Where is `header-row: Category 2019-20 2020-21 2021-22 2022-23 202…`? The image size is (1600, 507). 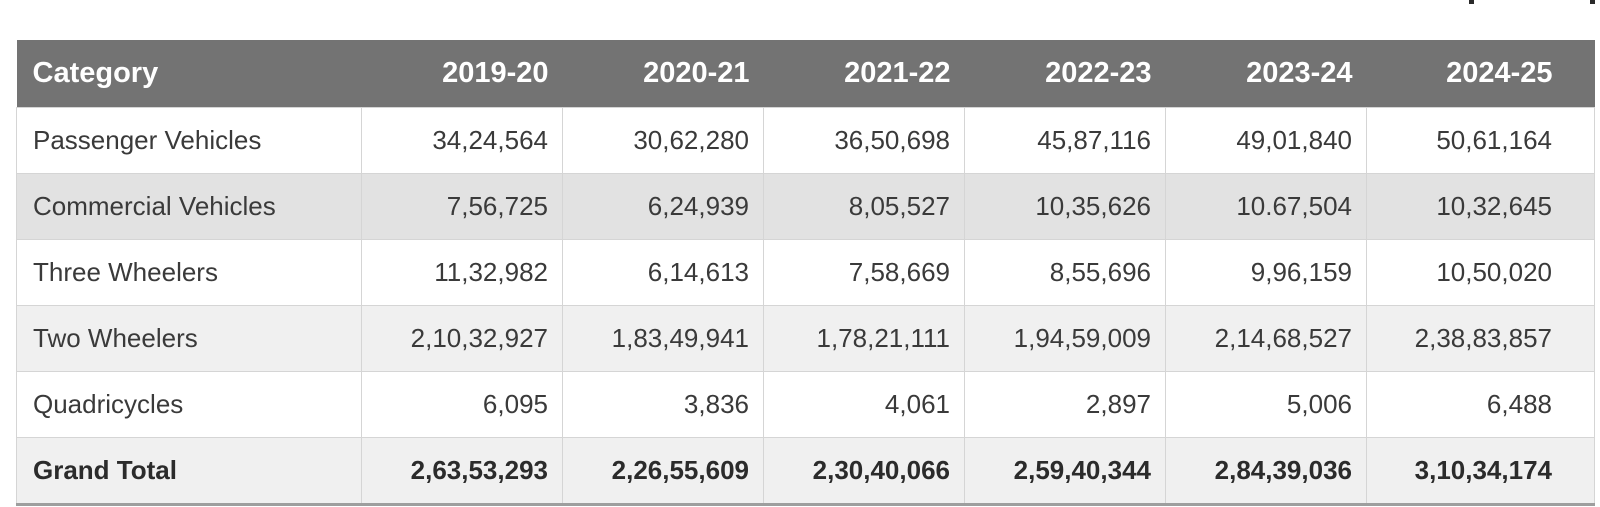
header-row: Category 2019-20 2020-21 2021-22 2022-23 202… is located at coordinates (805, 74).